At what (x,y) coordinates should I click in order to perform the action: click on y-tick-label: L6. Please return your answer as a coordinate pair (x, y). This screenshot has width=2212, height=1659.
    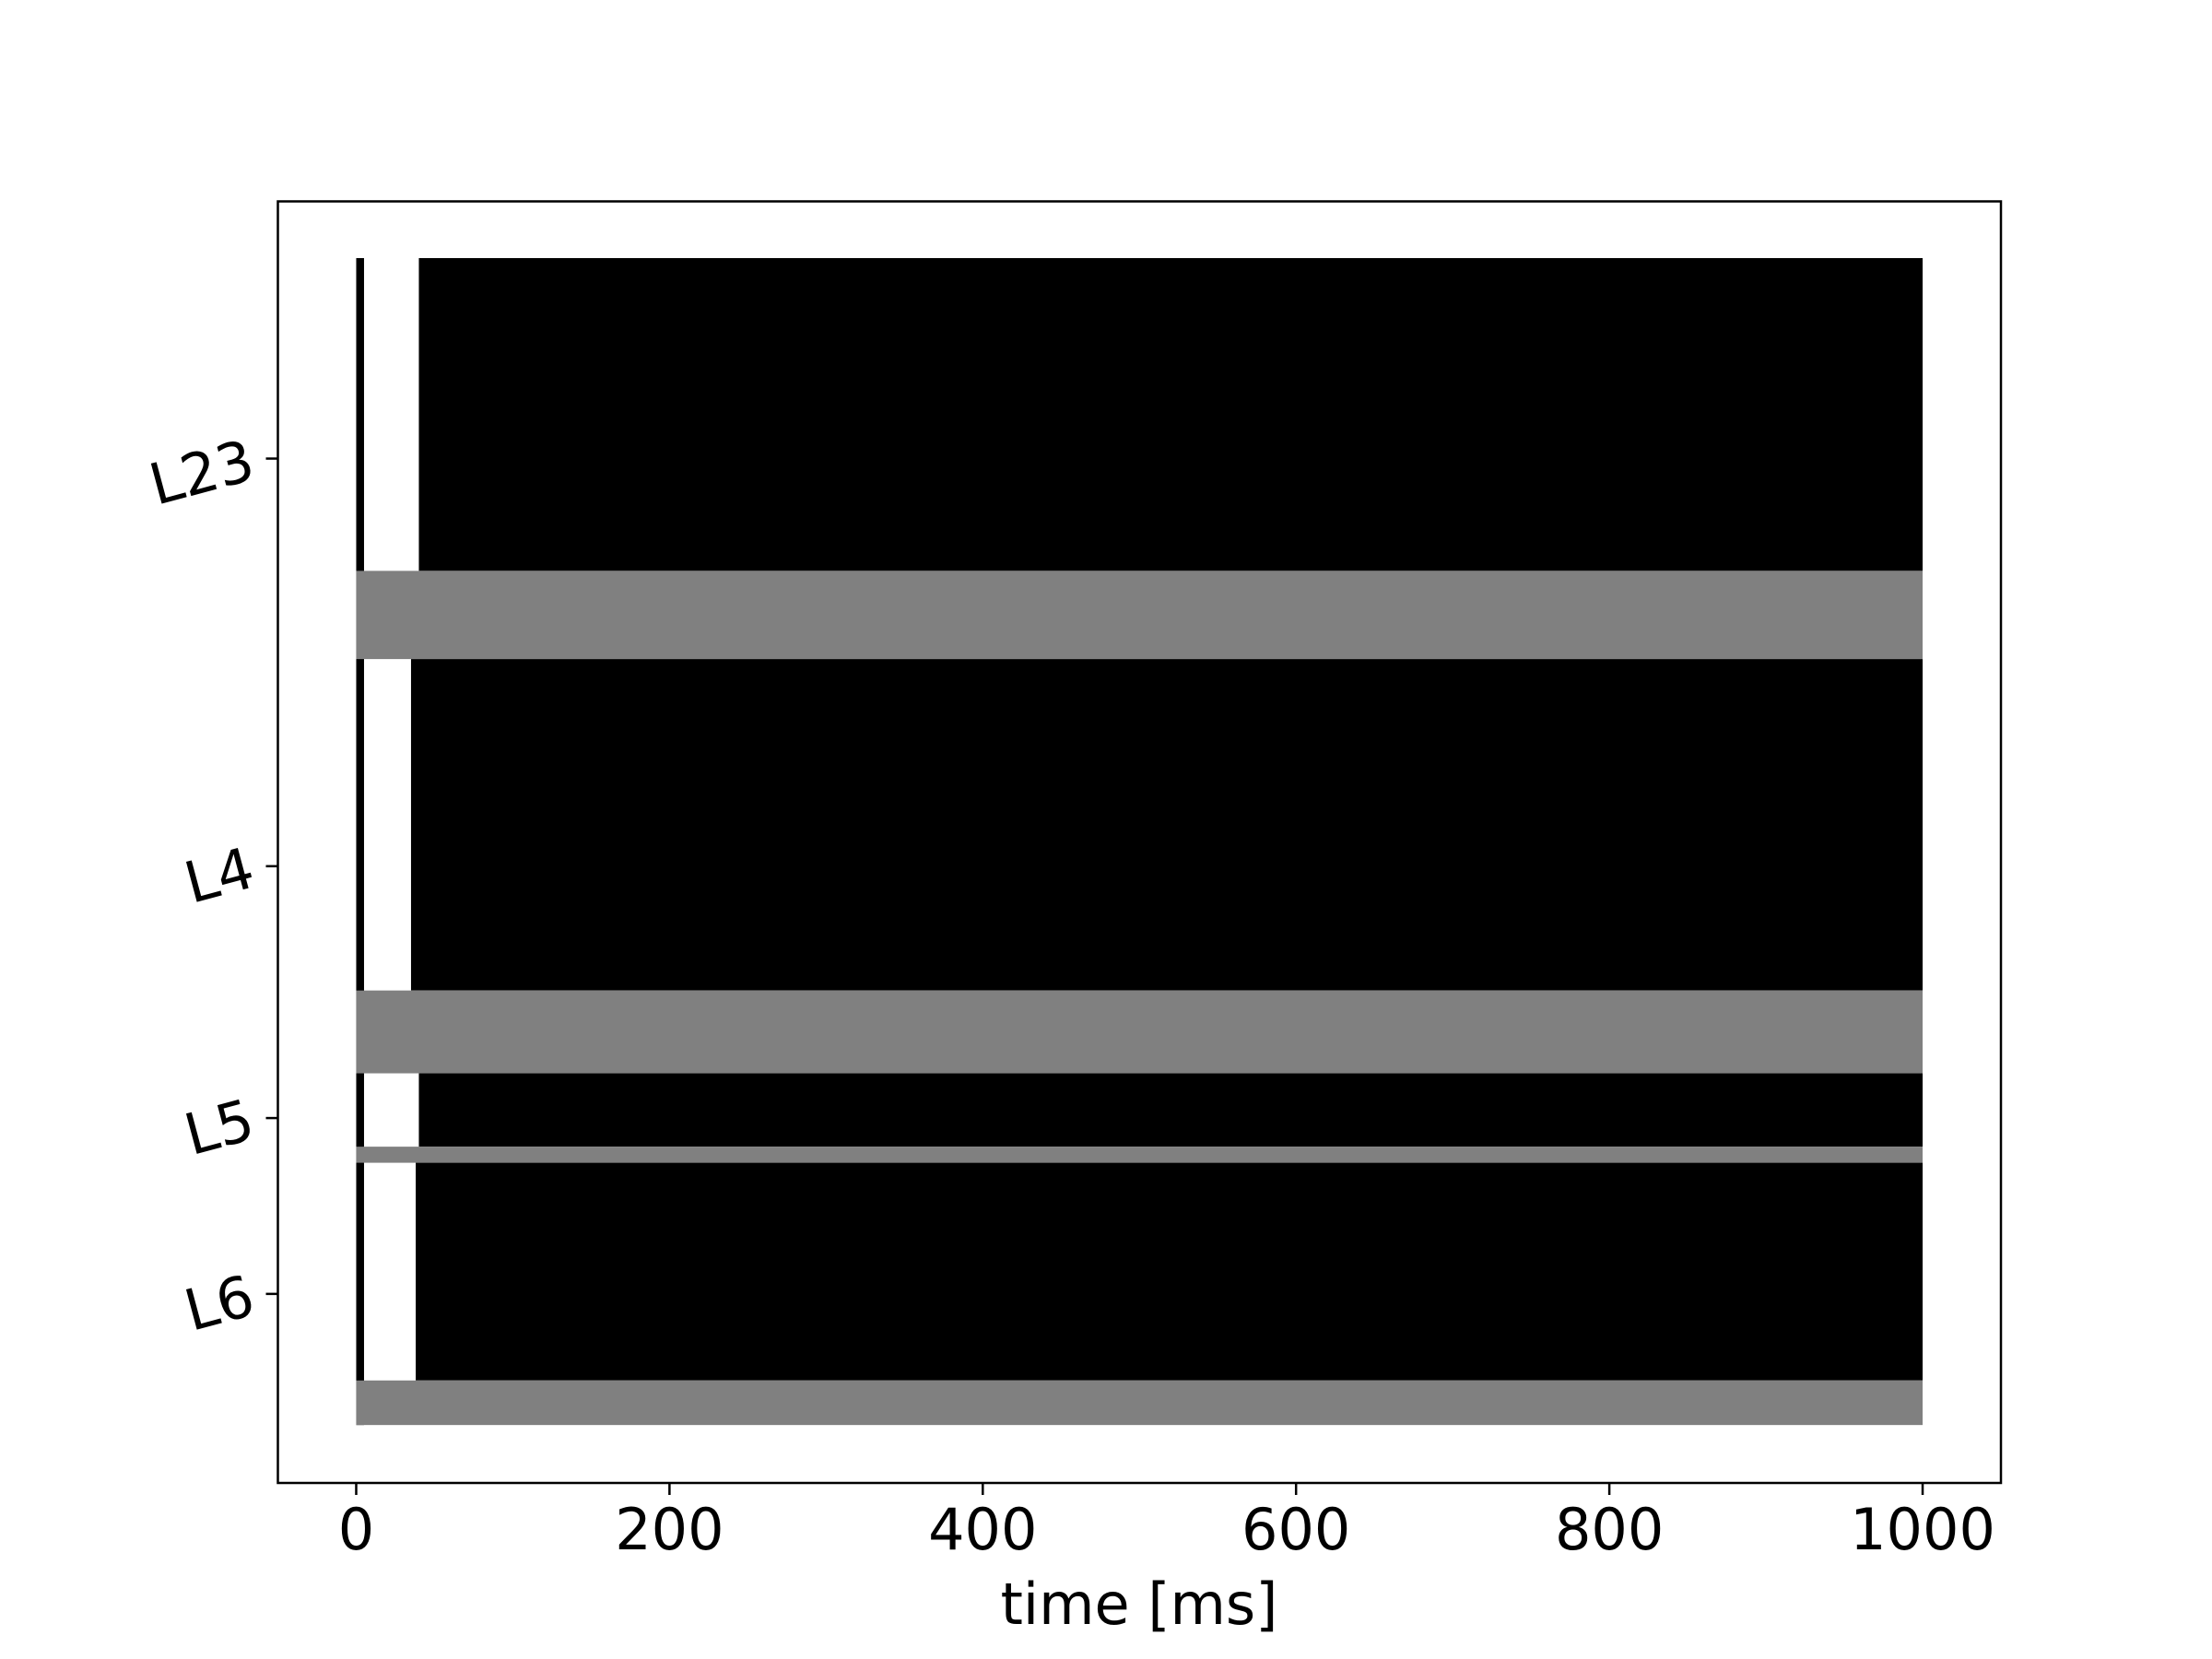
    Looking at the image, I should click on (219, 1303).